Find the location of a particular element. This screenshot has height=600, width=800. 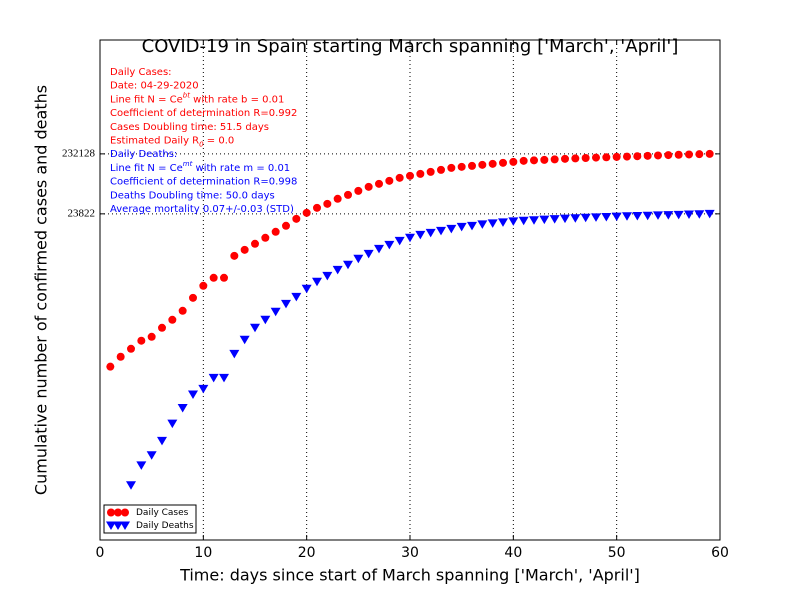

annotation: Average mortality 0.07+/-0.03 (STD) is located at coordinates (202, 209).